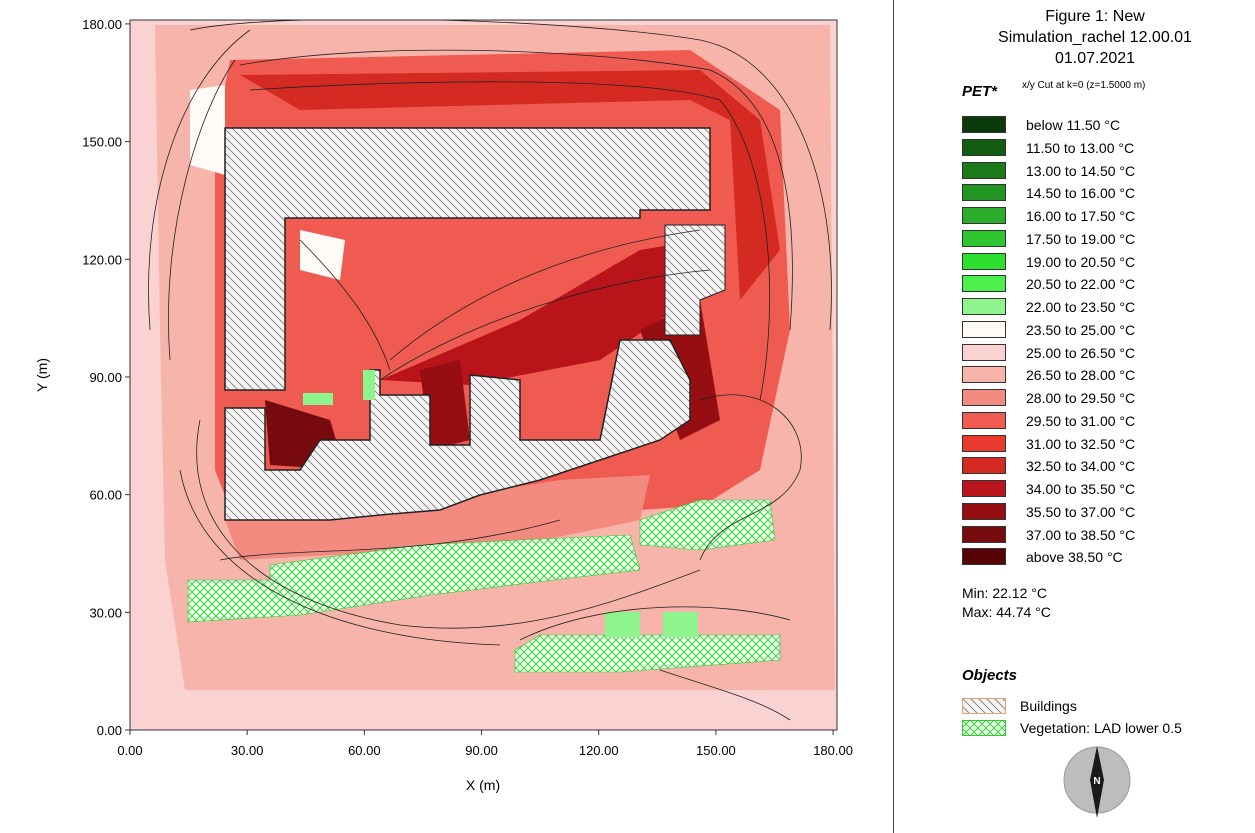 The image size is (1255, 833). I want to click on north-arrow-icon: N, so click(1097, 782).